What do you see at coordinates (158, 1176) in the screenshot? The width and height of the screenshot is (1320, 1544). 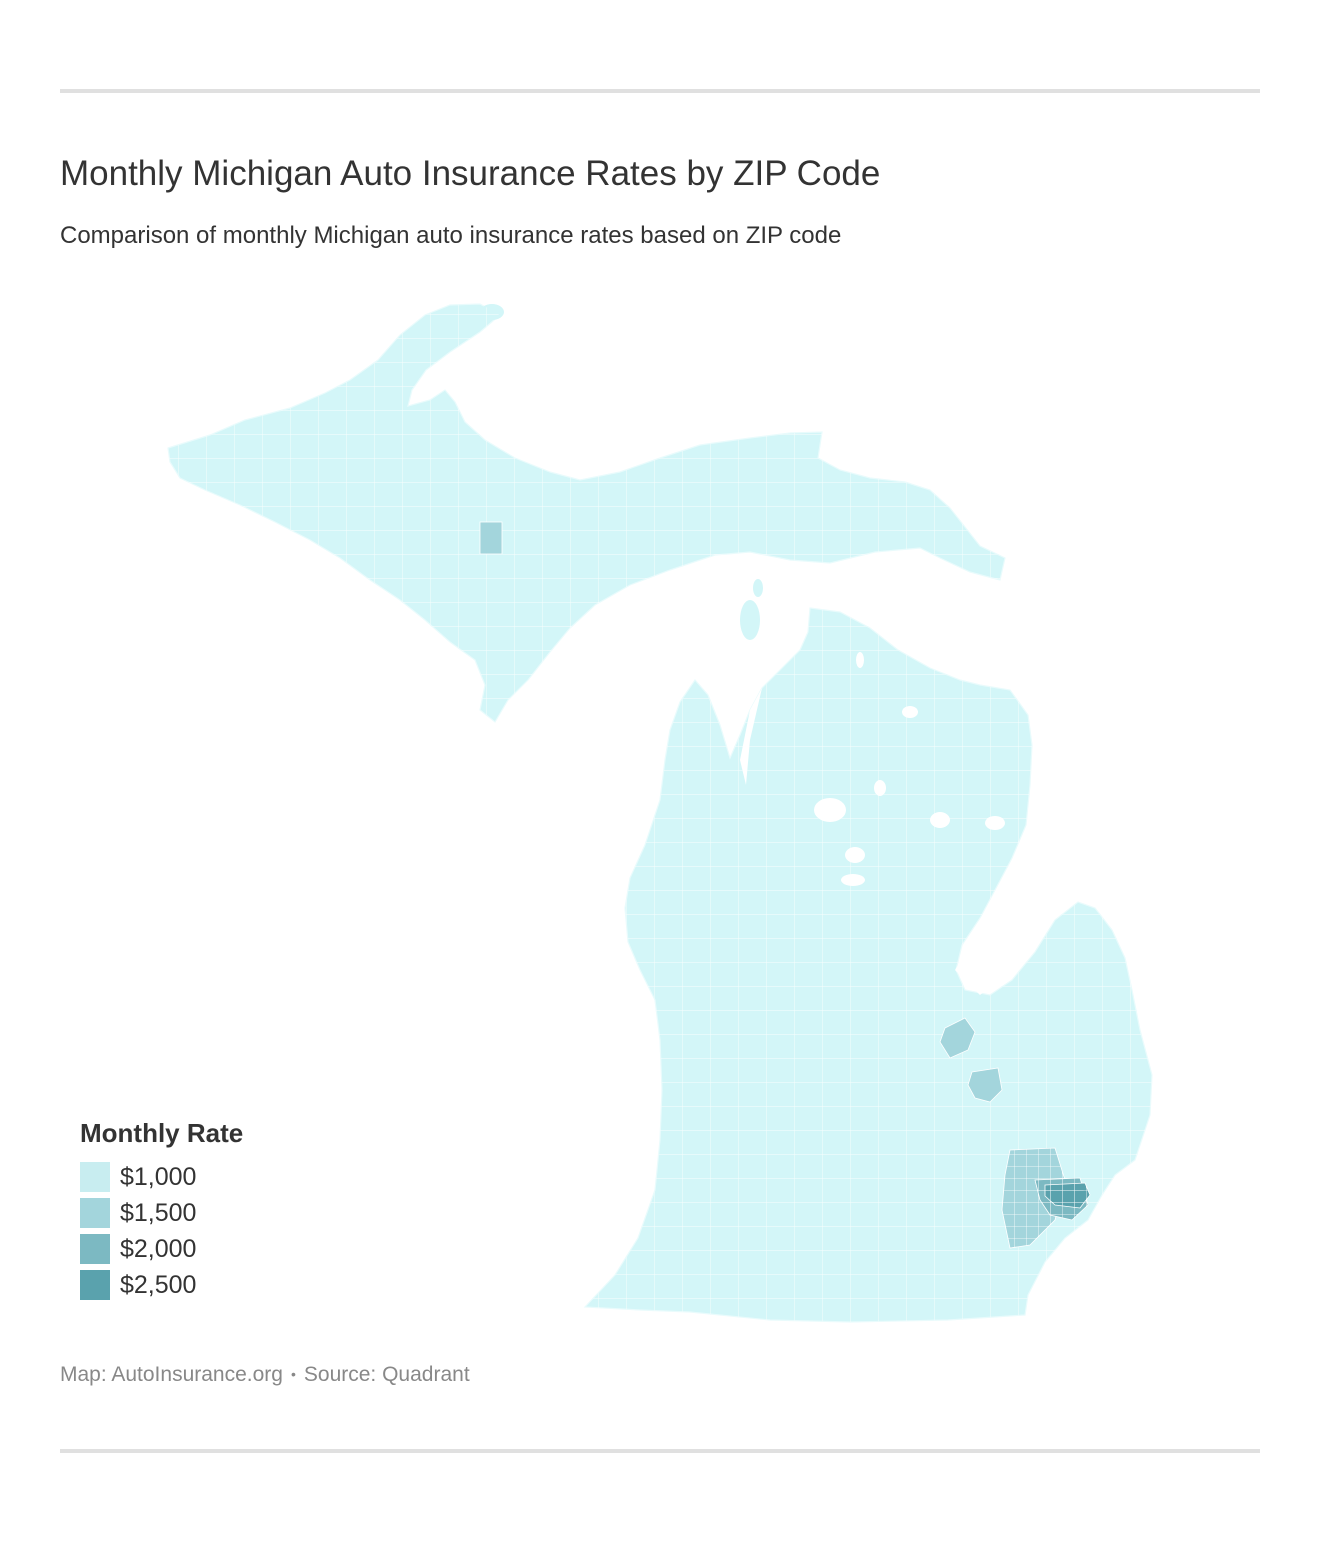 I see `legend-label: $1,000` at bounding box center [158, 1176].